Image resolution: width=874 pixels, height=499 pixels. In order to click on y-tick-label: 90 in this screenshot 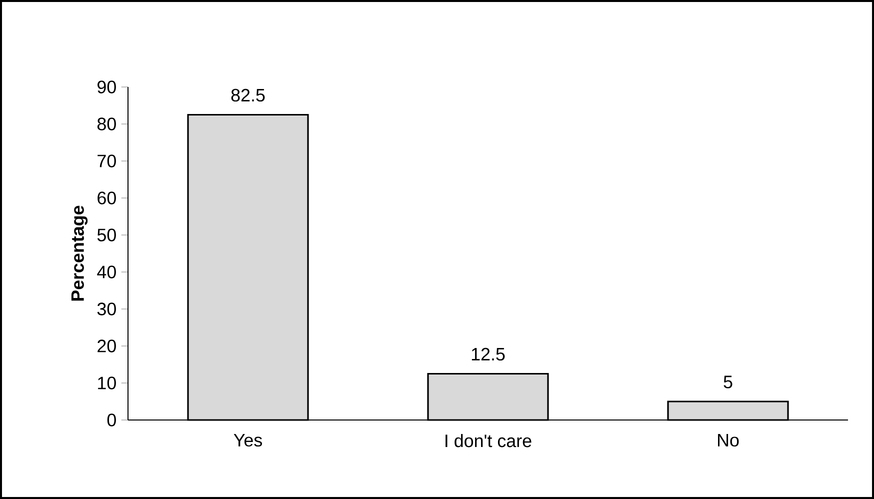, I will do `click(107, 87)`.